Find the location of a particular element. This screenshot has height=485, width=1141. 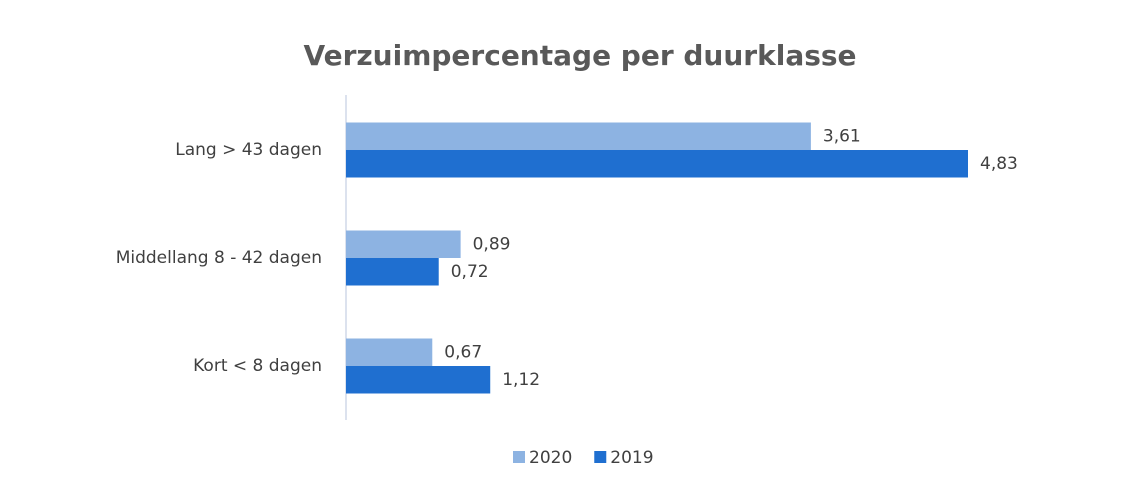

data-label: 0,89 is located at coordinates (492, 244).